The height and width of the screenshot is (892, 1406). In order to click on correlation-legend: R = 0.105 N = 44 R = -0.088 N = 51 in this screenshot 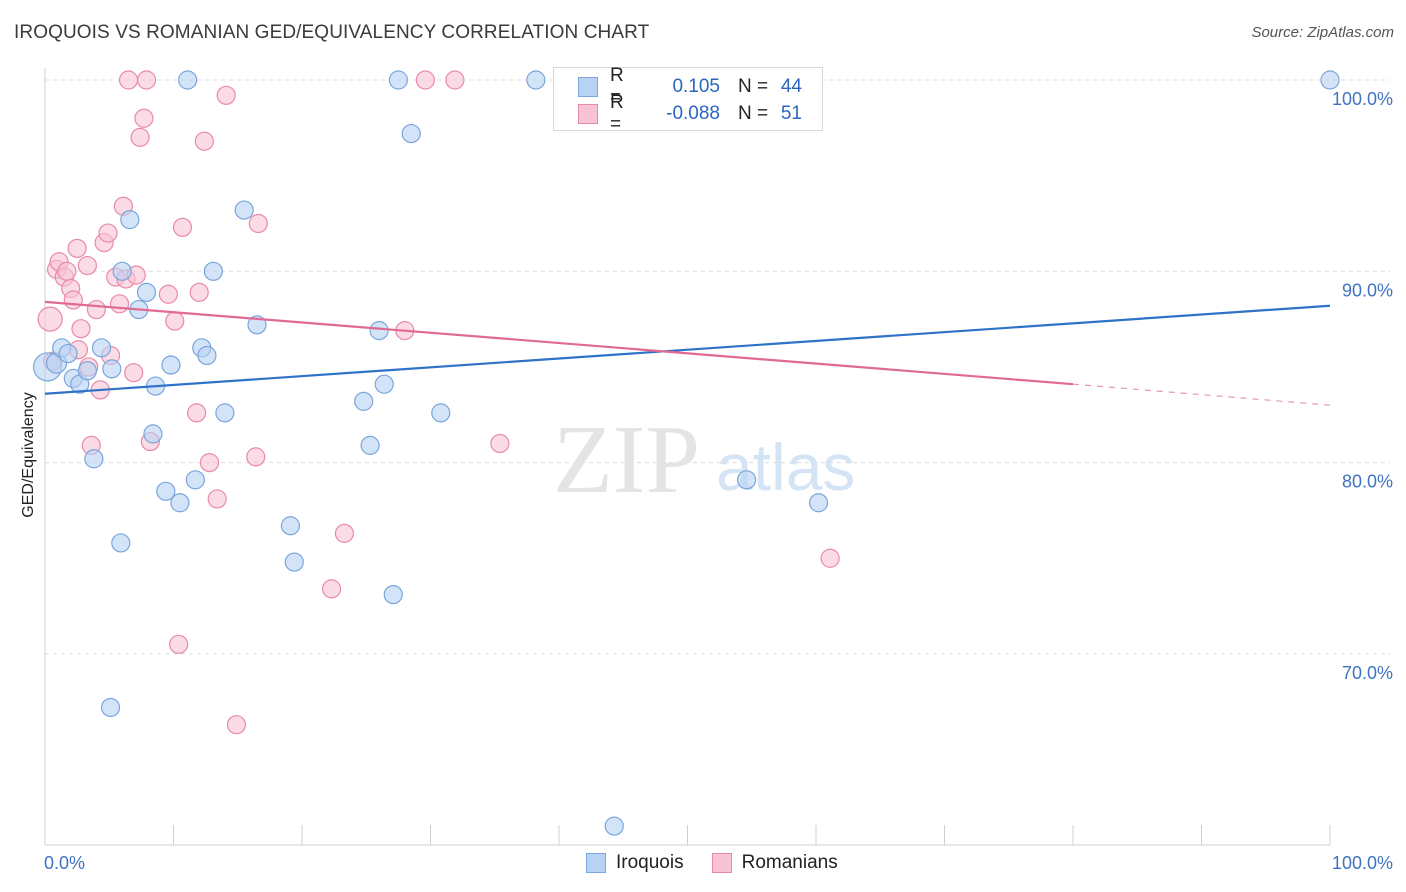, I will do `click(688, 100)`.